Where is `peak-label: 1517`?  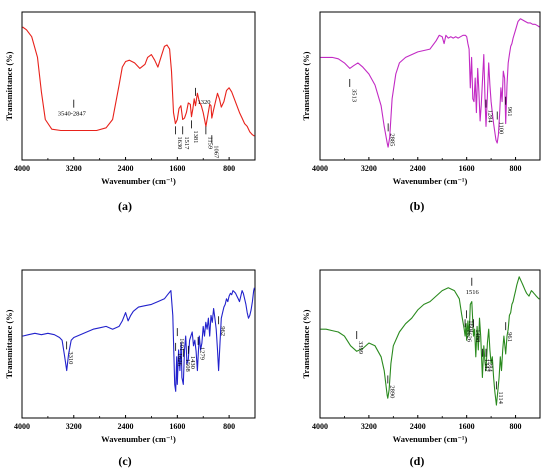 peak-label: 1517 is located at coordinates (186, 143).